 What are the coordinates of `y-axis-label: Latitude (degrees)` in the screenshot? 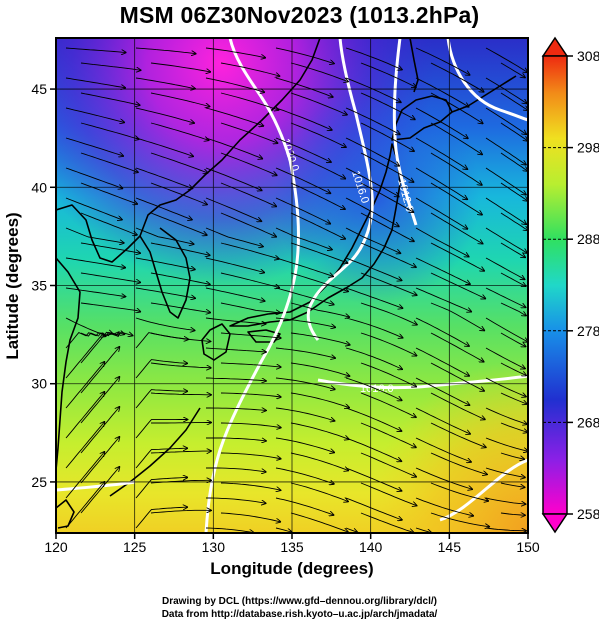 It's located at (12, 285).